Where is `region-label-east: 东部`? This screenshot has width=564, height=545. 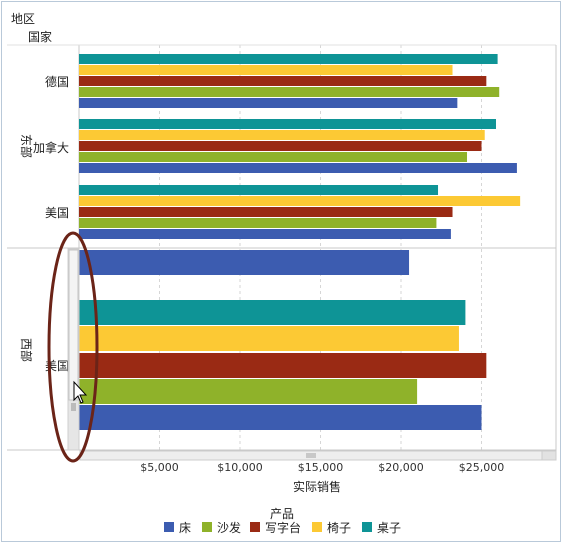 region-label-east: 东部 is located at coordinates (26, 146).